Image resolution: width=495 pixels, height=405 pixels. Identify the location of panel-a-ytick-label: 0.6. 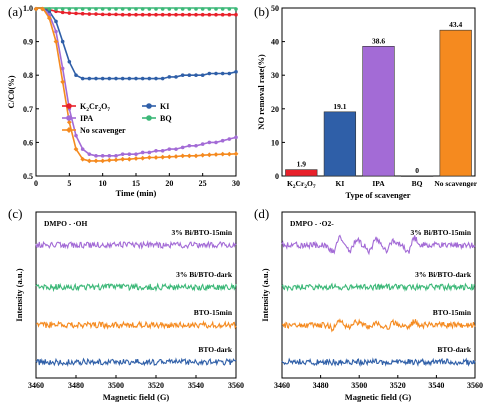
(28, 142).